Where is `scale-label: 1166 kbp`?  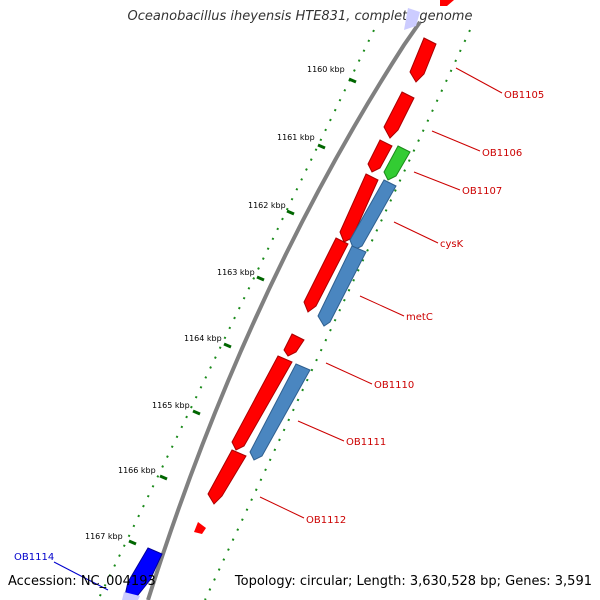
scale-label: 1166 kbp is located at coordinates (137, 470).